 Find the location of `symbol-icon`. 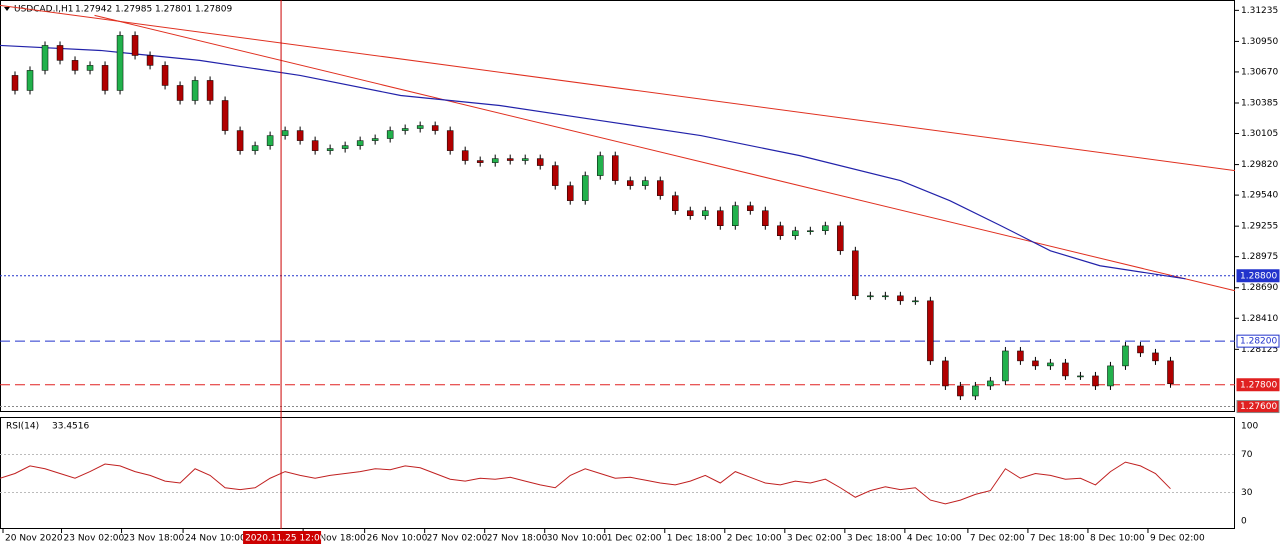

symbol-icon is located at coordinates (7, 9).